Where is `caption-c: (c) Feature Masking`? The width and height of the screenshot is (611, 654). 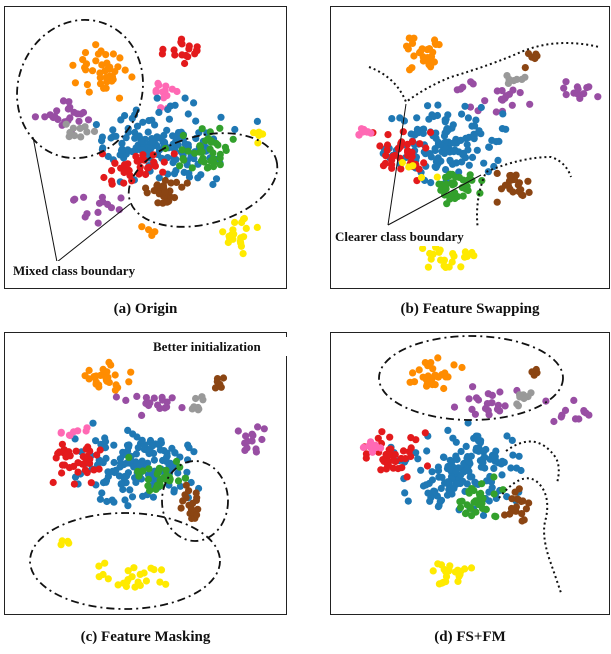 caption-c: (c) Feature Masking is located at coordinates (145, 637).